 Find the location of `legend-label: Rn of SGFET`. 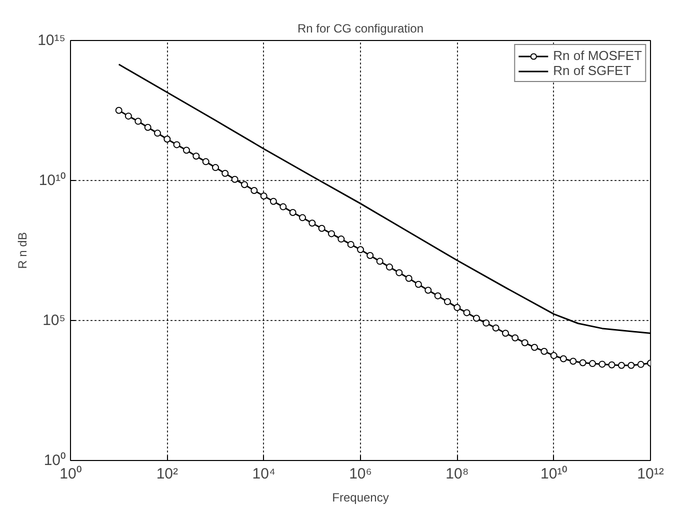

legend-label: Rn of SGFET is located at coordinates (592, 70).